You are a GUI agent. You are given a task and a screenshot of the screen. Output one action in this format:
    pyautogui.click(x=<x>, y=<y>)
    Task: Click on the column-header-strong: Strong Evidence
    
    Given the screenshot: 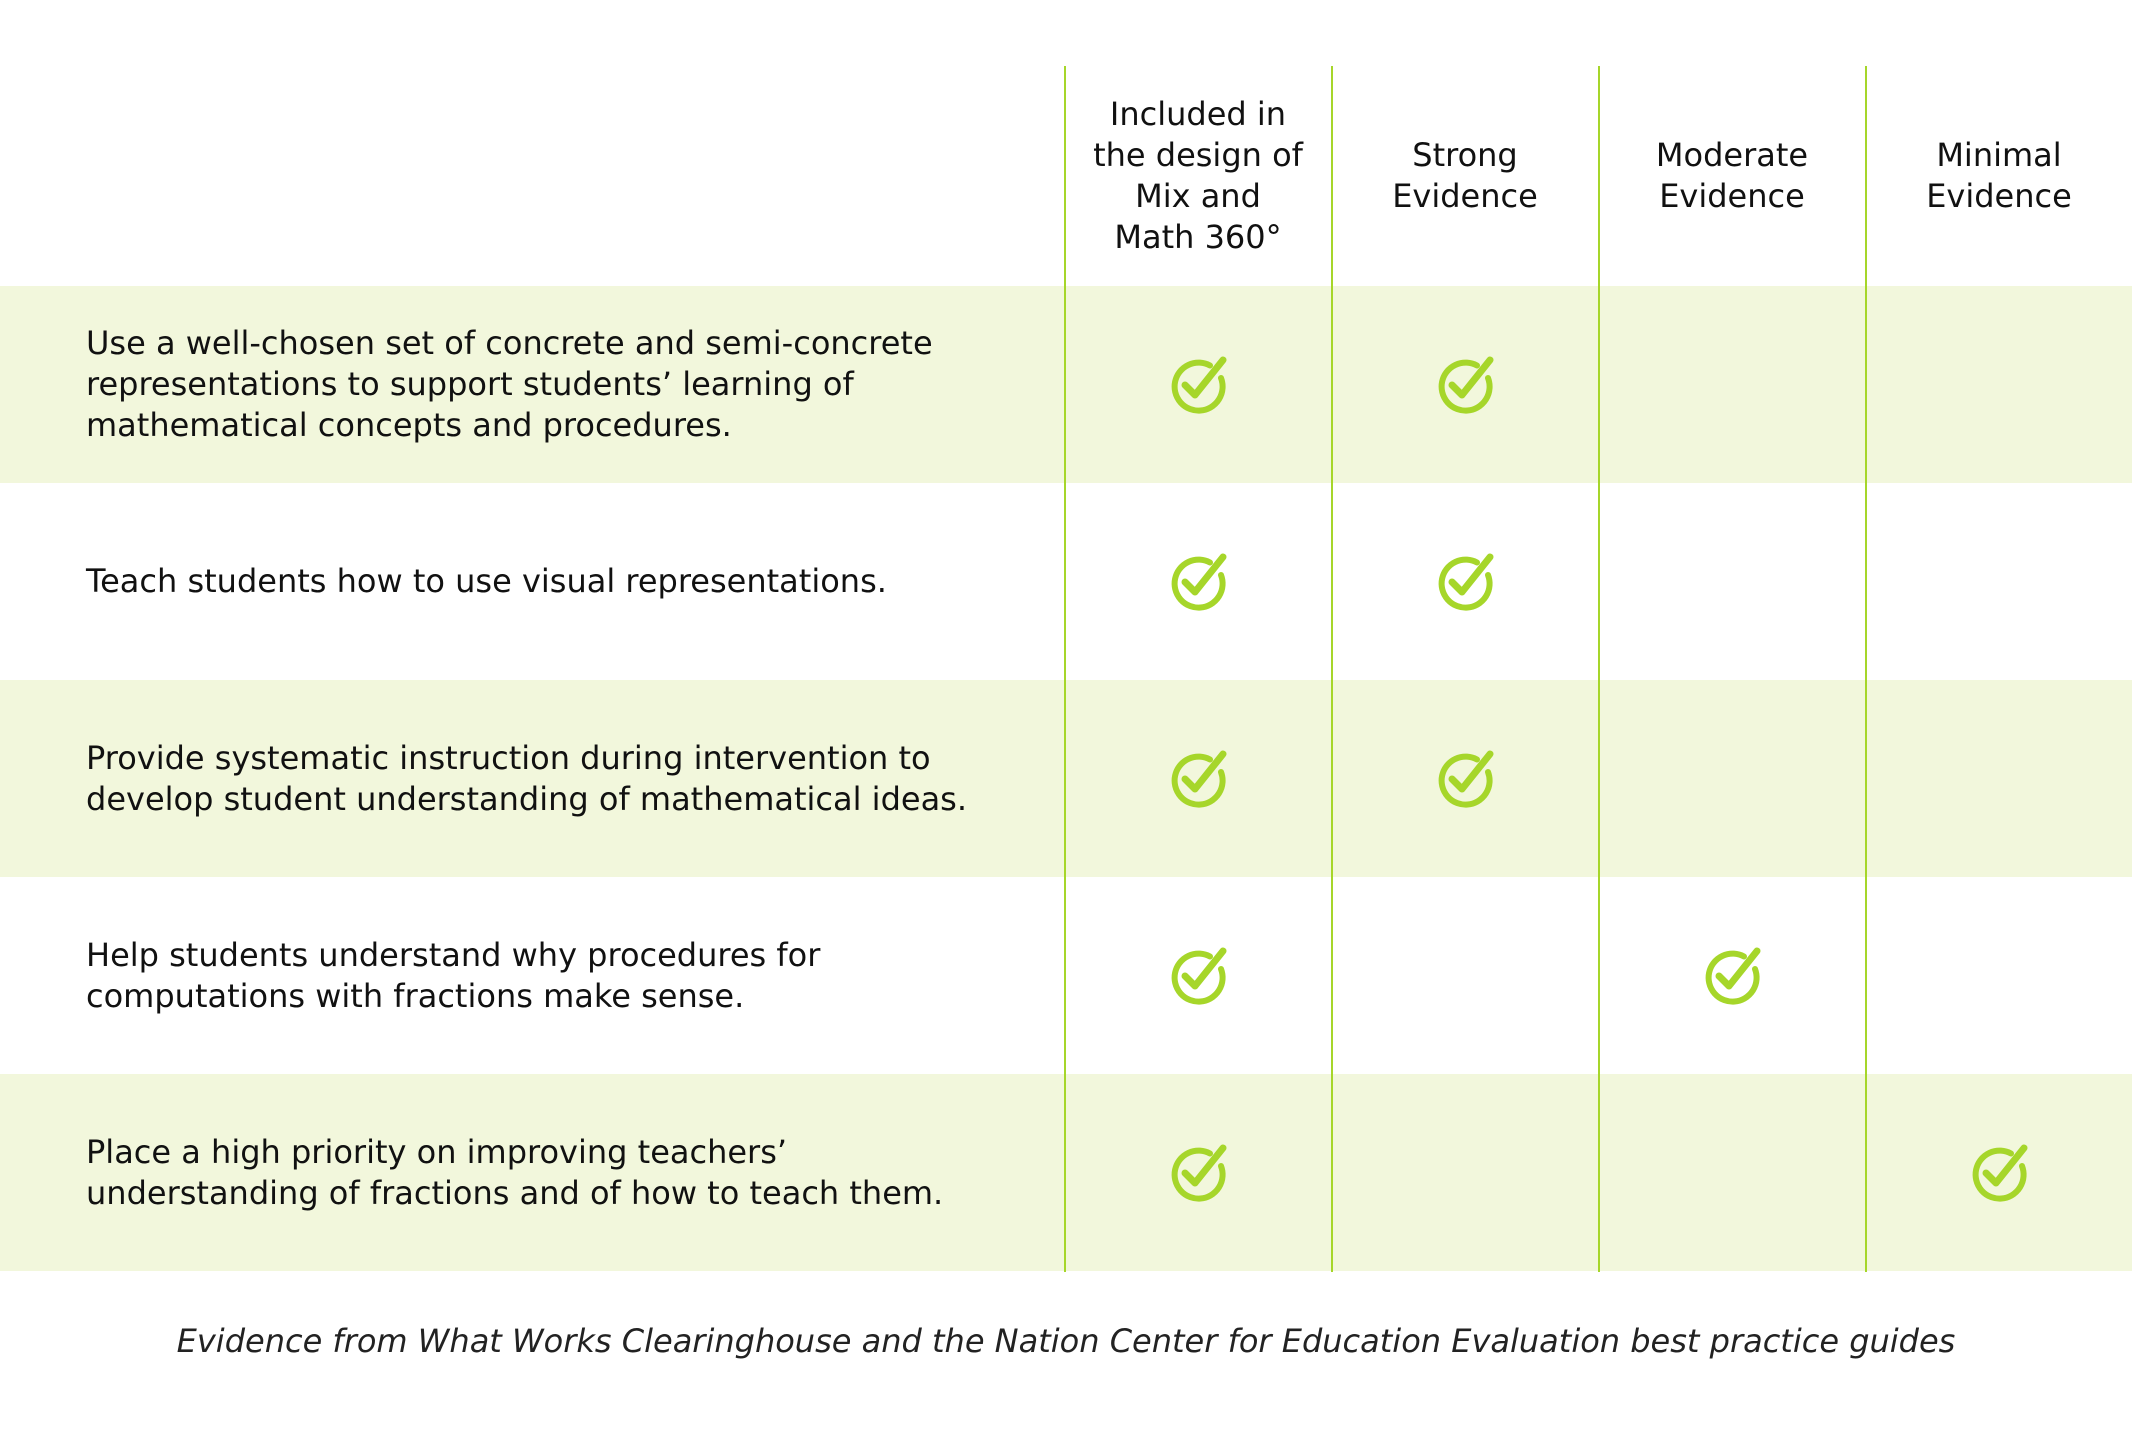 What is the action you would take?
    pyautogui.click(x=1465, y=176)
    